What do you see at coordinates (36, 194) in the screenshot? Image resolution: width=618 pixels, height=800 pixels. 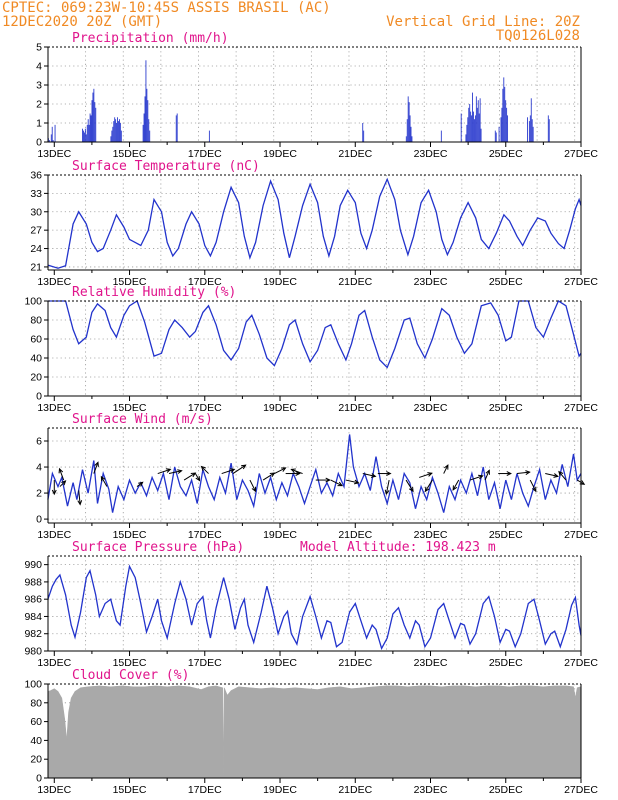 I see `y-tick-label: 33` at bounding box center [36, 194].